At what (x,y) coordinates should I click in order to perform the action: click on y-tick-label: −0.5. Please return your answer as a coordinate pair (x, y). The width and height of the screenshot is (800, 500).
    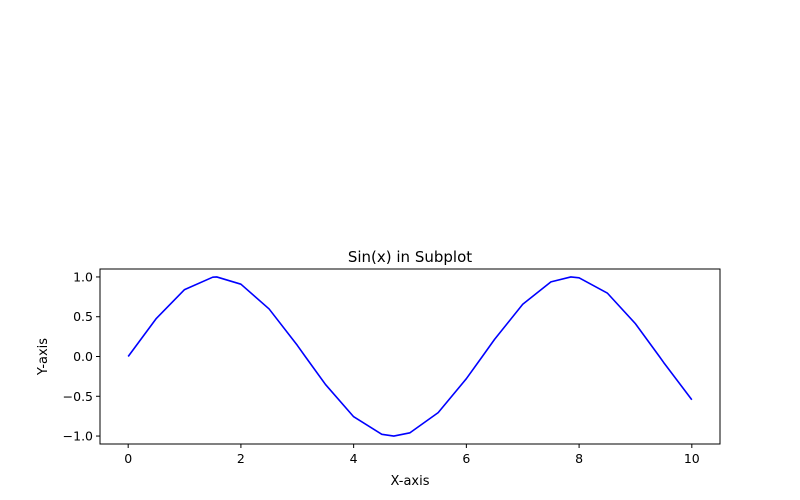
    Looking at the image, I should click on (78, 396).